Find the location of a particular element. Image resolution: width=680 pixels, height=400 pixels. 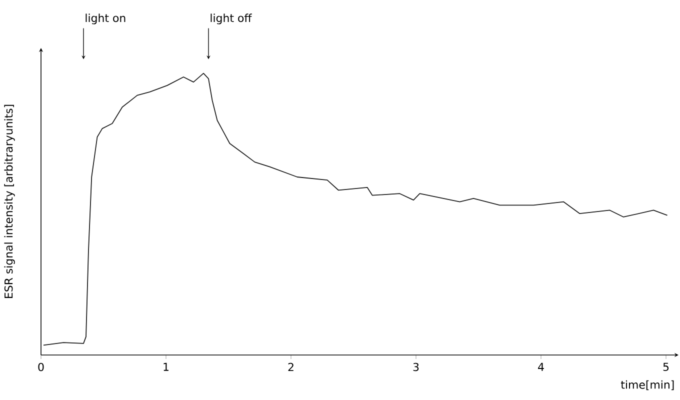

x-axis-title: time[min] is located at coordinates (647, 385).